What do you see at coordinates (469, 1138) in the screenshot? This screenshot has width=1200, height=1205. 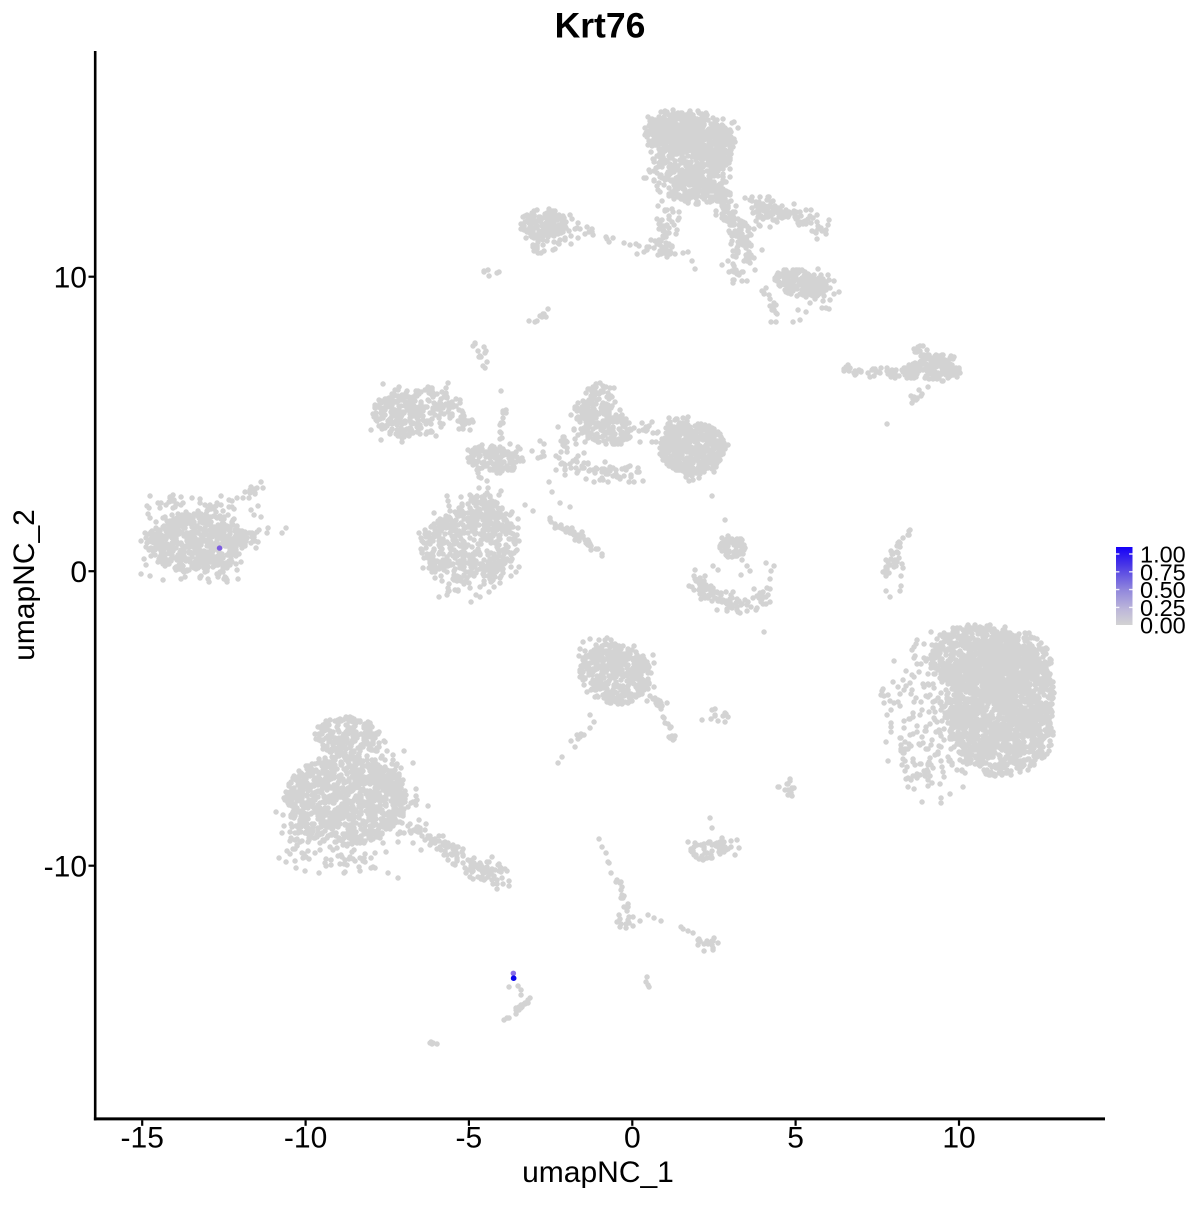 I see `svg-text: -5` at bounding box center [469, 1138].